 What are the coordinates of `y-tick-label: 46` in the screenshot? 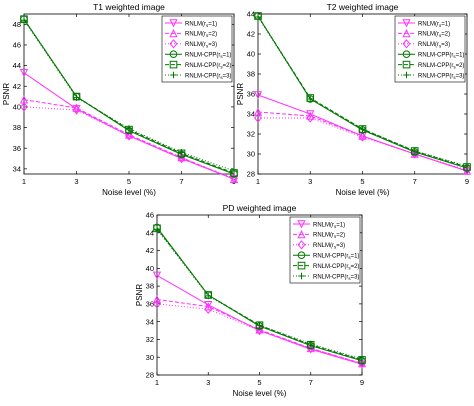 It's located at (150, 215).